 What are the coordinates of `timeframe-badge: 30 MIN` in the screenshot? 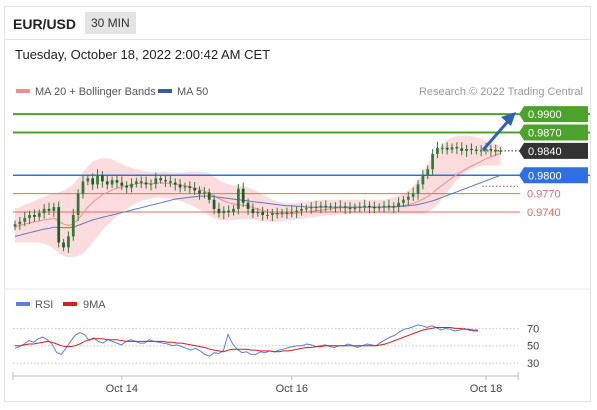 It's located at (110, 23).